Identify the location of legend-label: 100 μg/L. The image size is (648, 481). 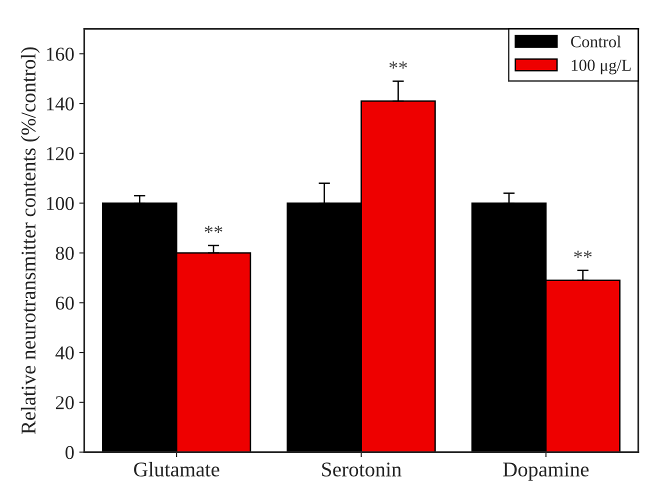
(601, 67).